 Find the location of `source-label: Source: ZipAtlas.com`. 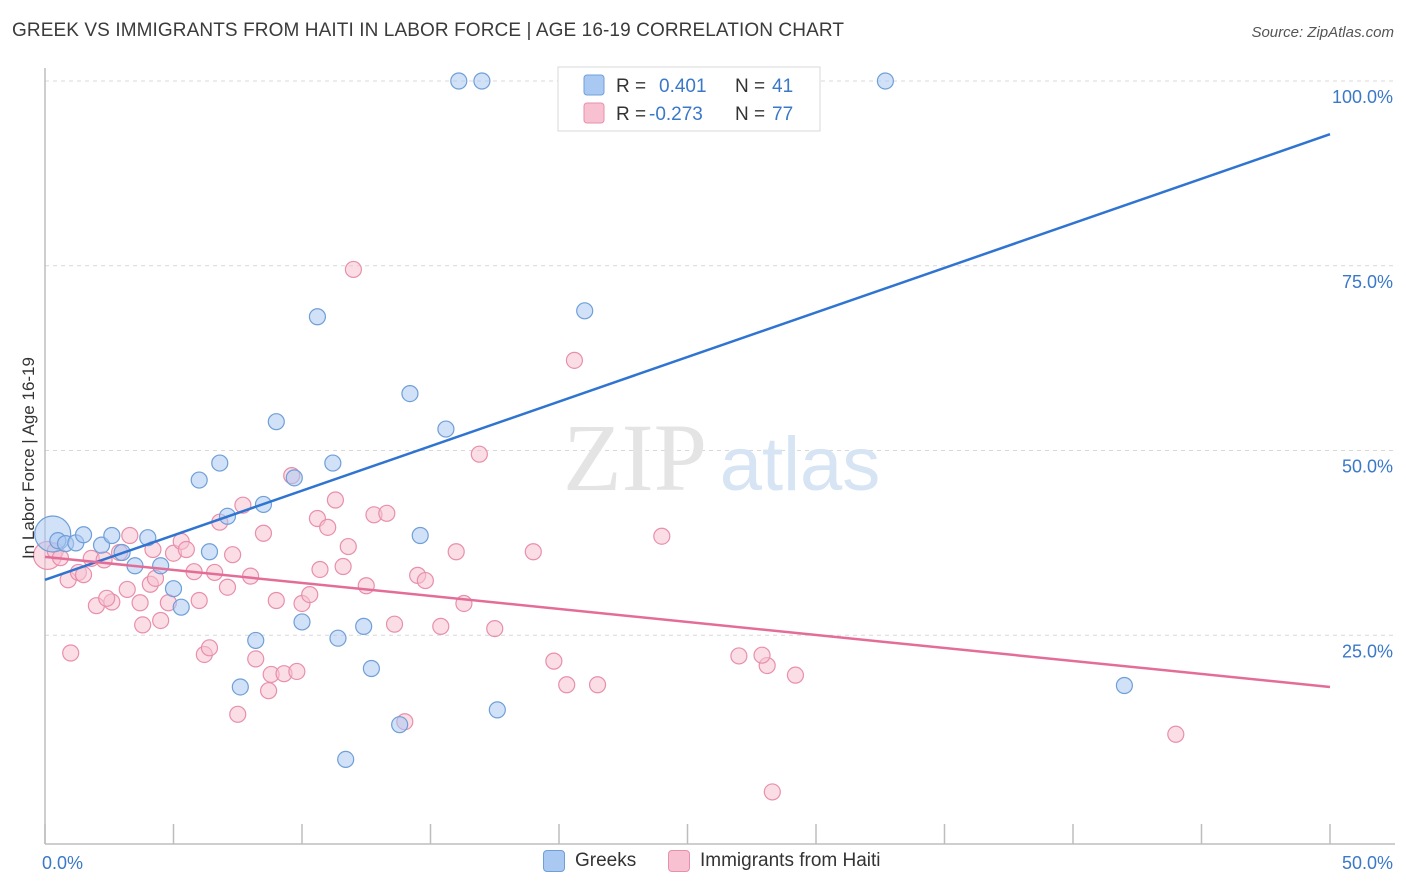

source-label: Source: ZipAtlas.com is located at coordinates (1322, 32).